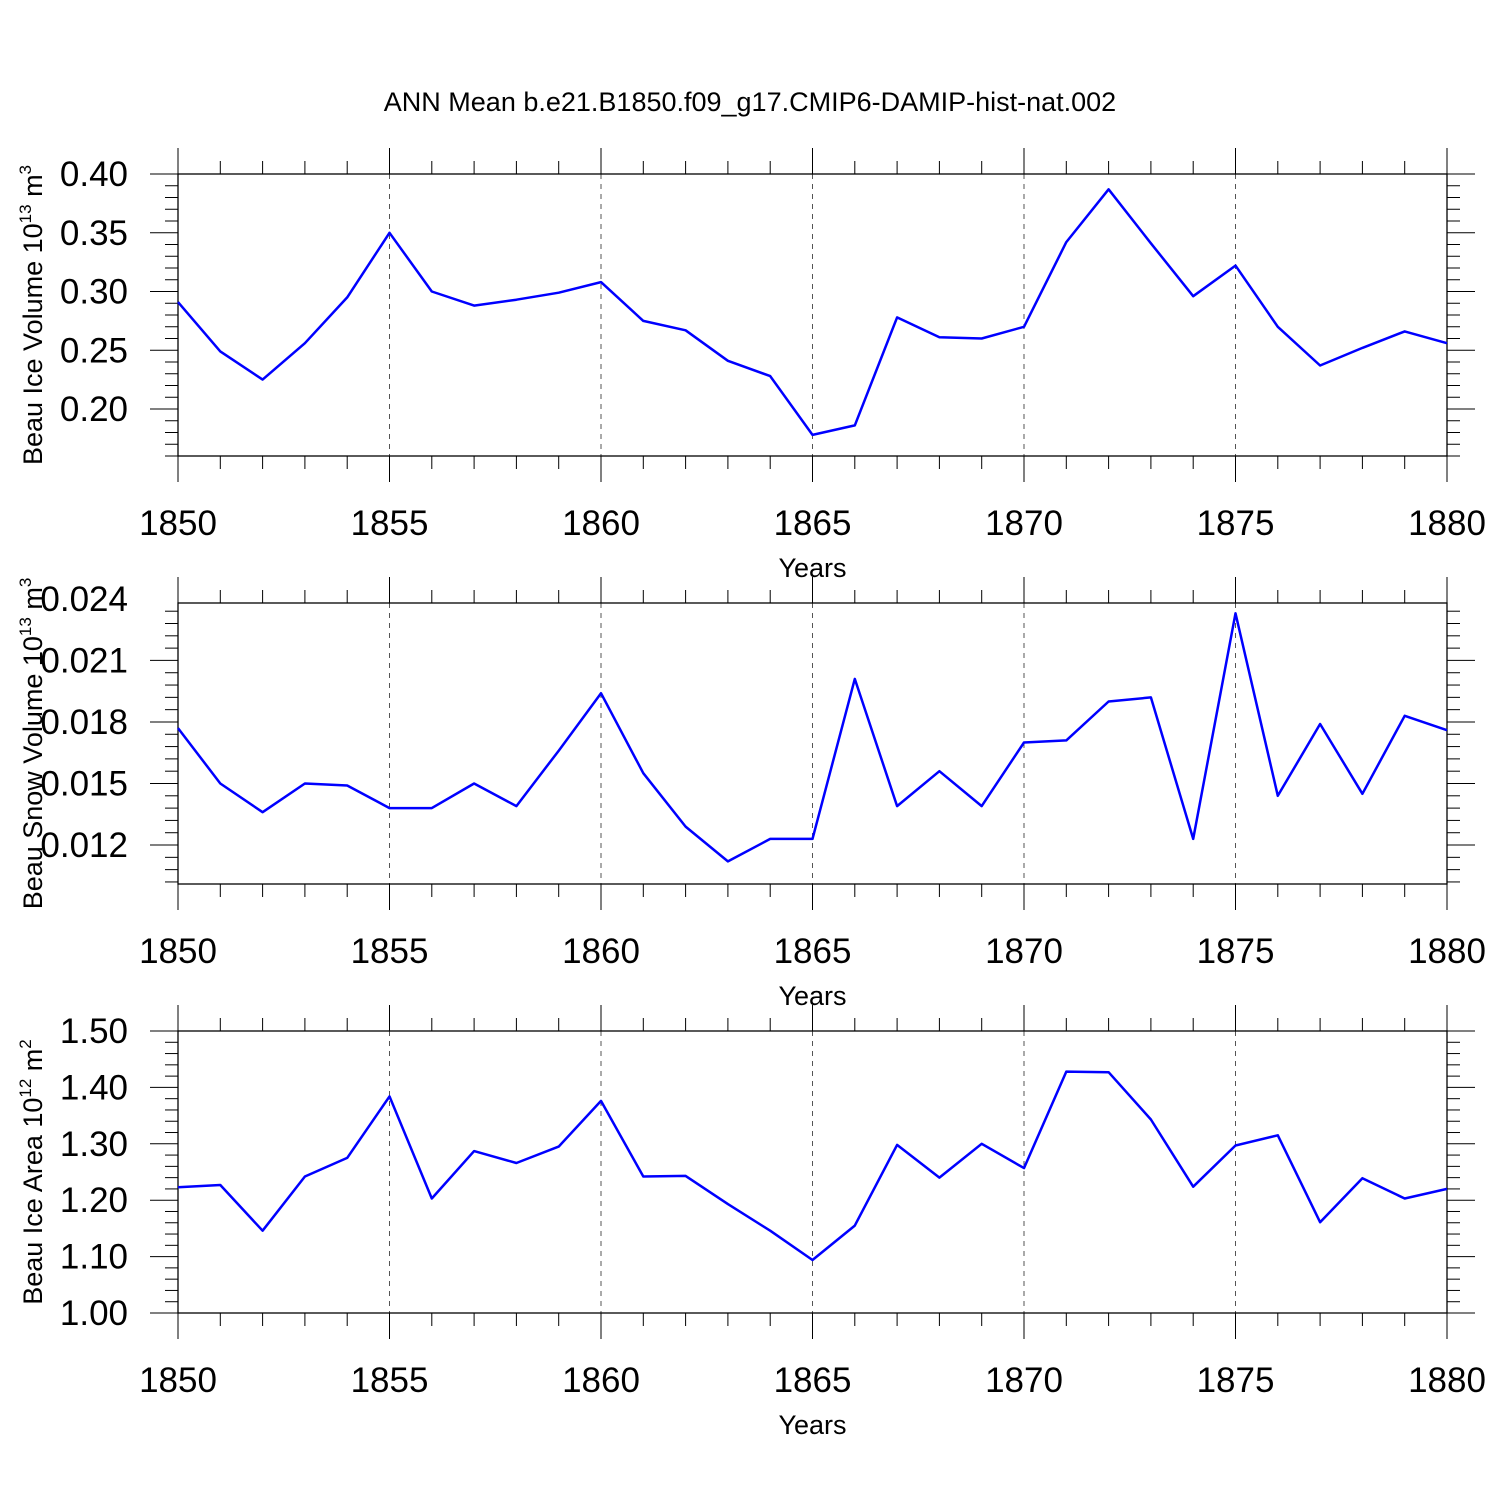 This screenshot has height=1500, width=1500. I want to click on y-tick-label: 0.018, so click(84, 722).